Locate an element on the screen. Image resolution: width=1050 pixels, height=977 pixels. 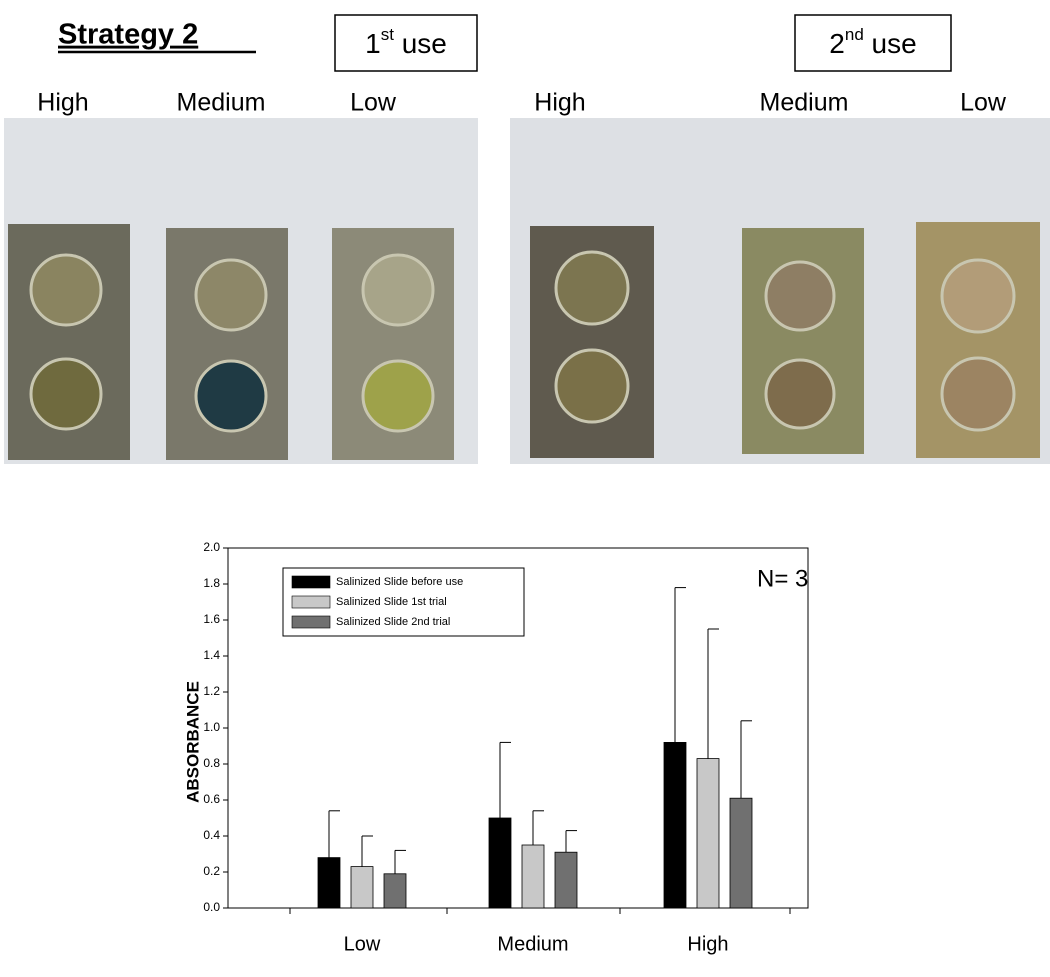
y-tick-label: 1.8 is located at coordinates (211, 583).